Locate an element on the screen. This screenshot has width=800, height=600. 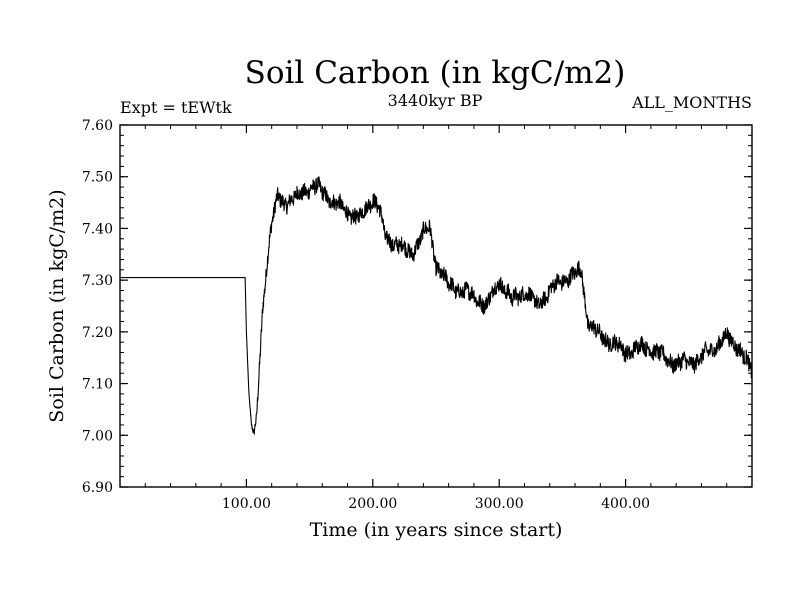
x-tick-labels: 100.00 200.00 300.00 400.00 is located at coordinates (436, 504).